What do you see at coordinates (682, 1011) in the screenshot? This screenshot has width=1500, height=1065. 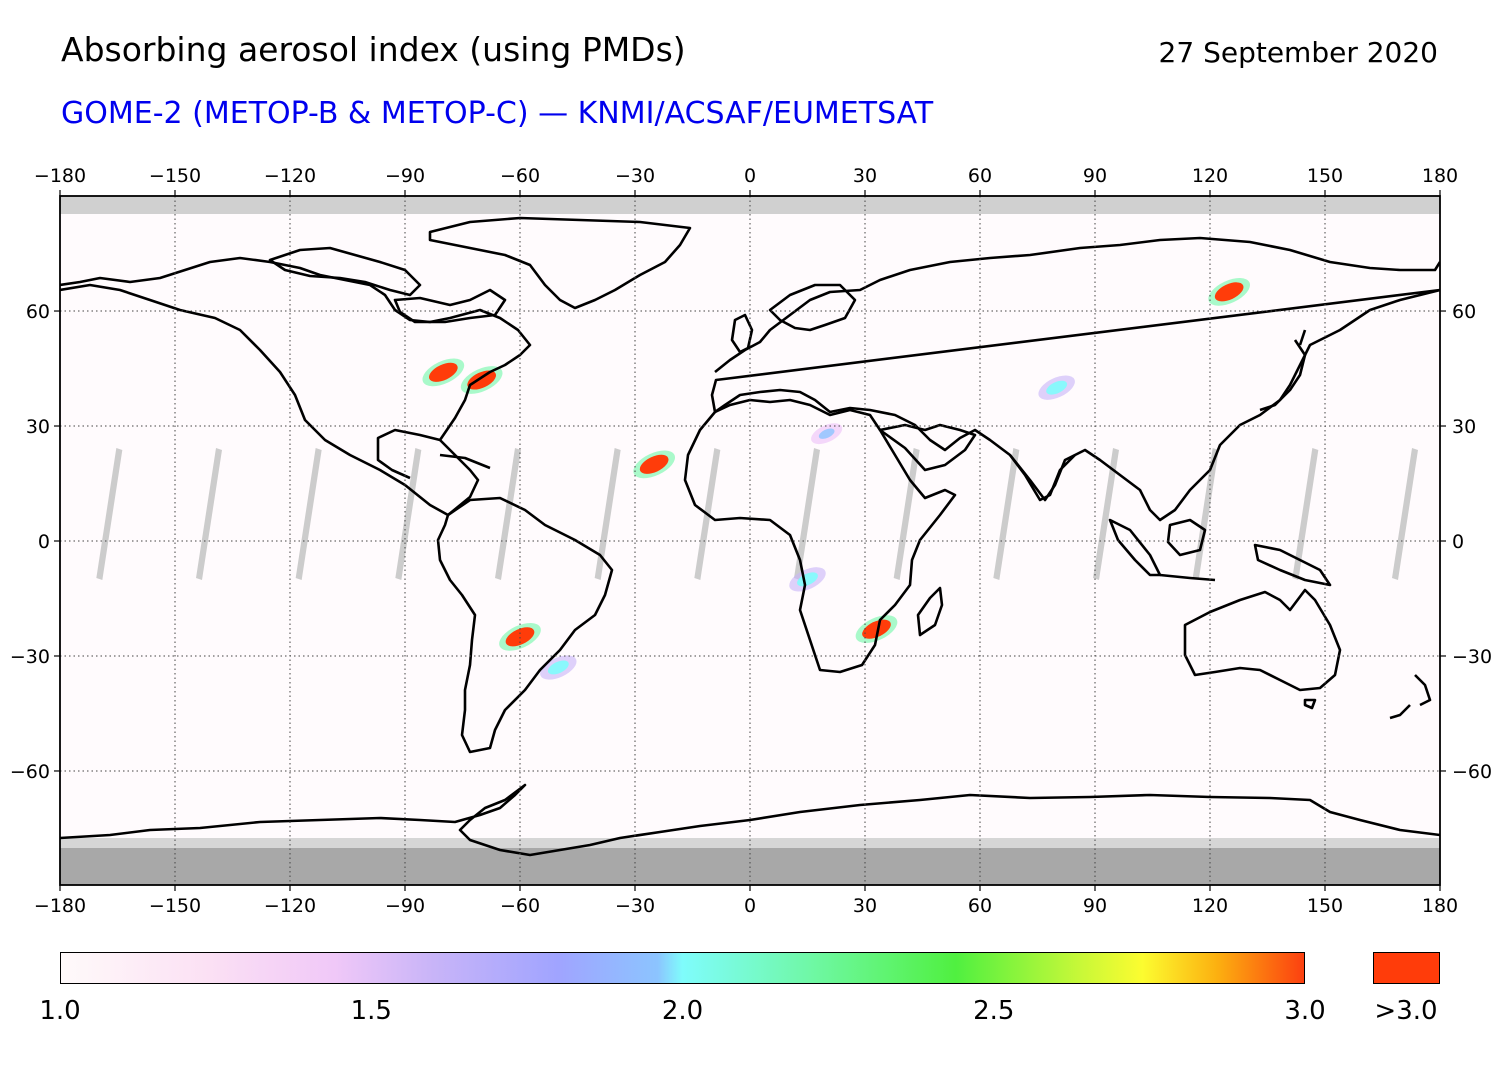 I see `colorbar-tick-label: 2.0` at bounding box center [682, 1011].